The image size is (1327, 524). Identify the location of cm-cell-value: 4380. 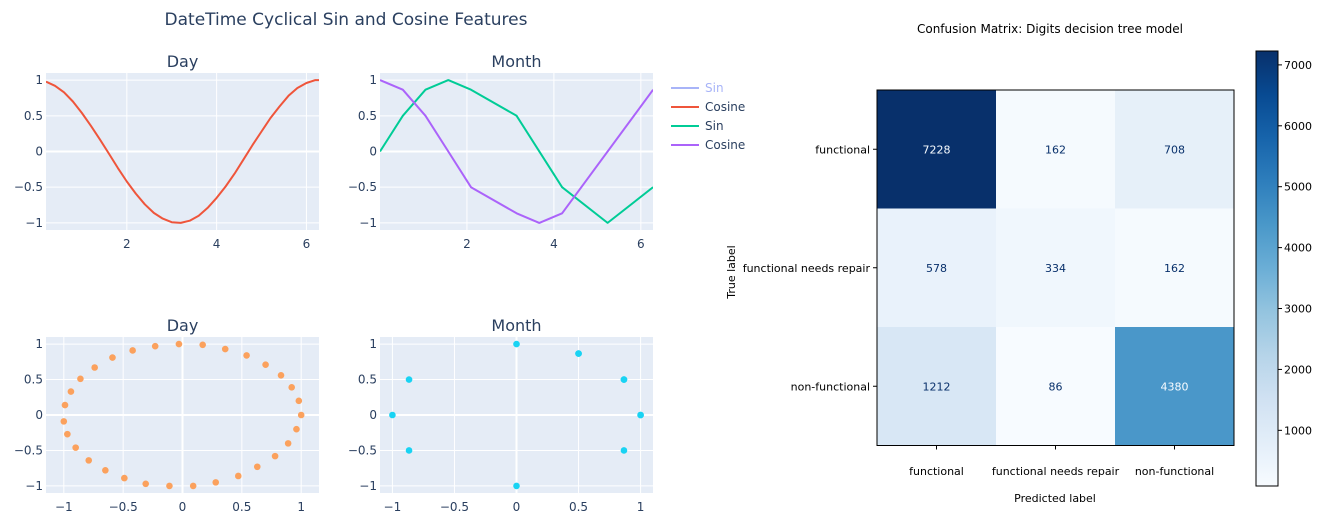
(1175, 386).